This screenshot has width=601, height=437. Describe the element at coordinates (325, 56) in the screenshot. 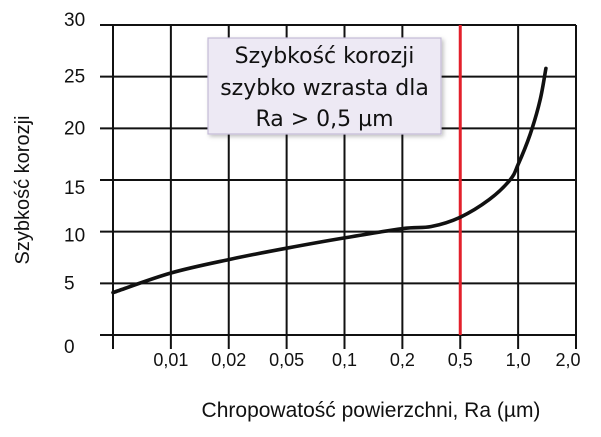

I see `annotation-line-1: Szybkość korozji` at that location.